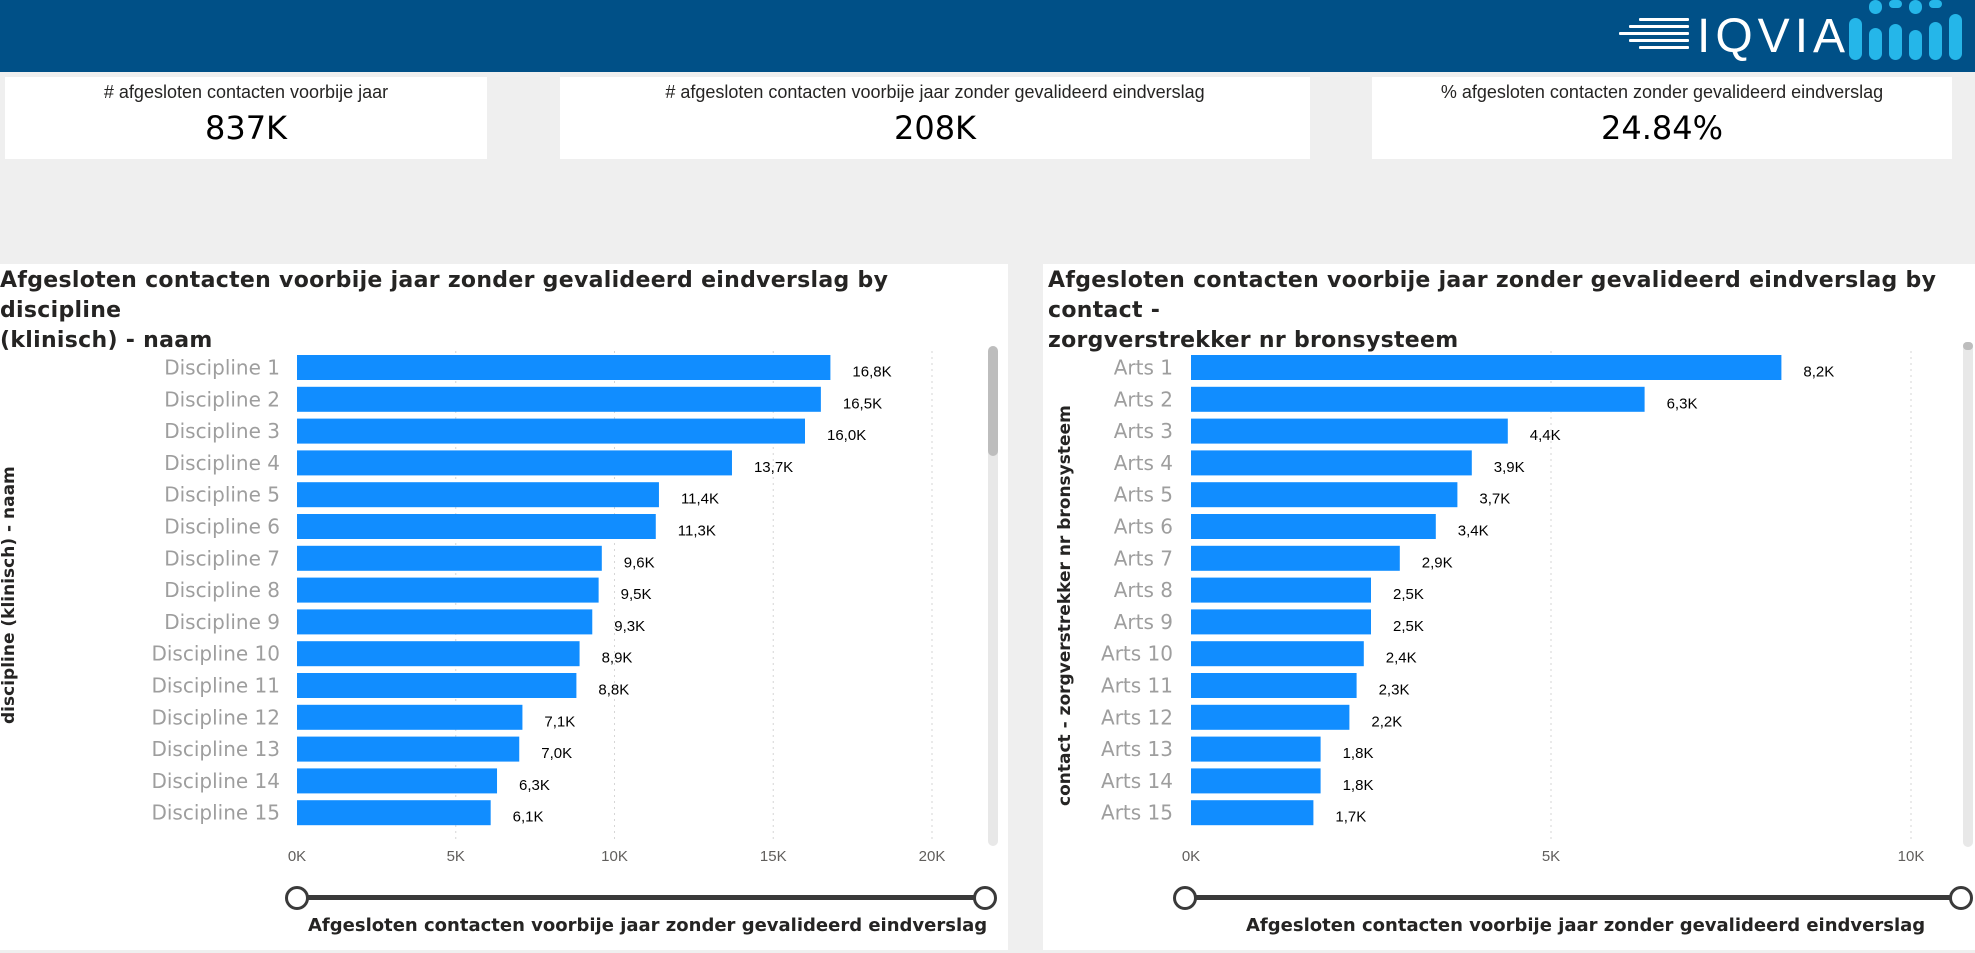 The width and height of the screenshot is (1975, 953). Describe the element at coordinates (987, 36) in the screenshot. I see `header-bar: IQVIA` at that location.